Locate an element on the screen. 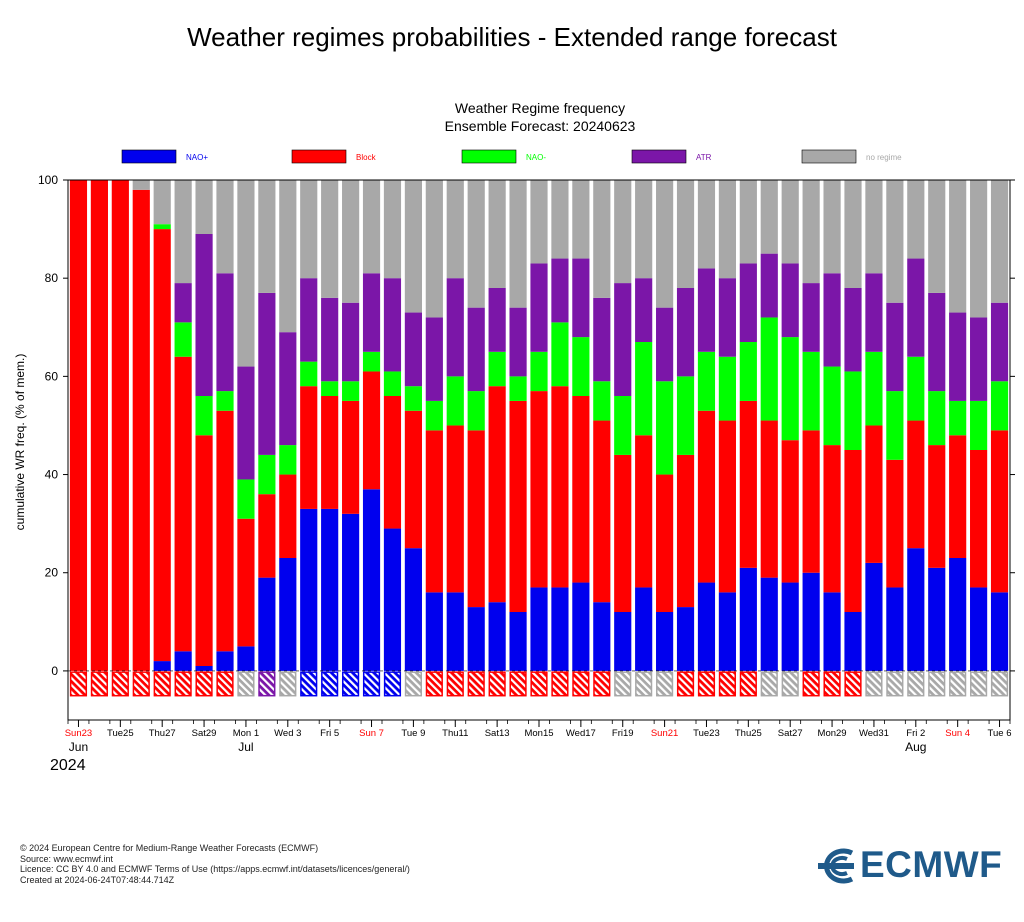 Image resolution: width=1024 pixels, height=922 pixels. bar-nao--18 is located at coordinates (455, 401).